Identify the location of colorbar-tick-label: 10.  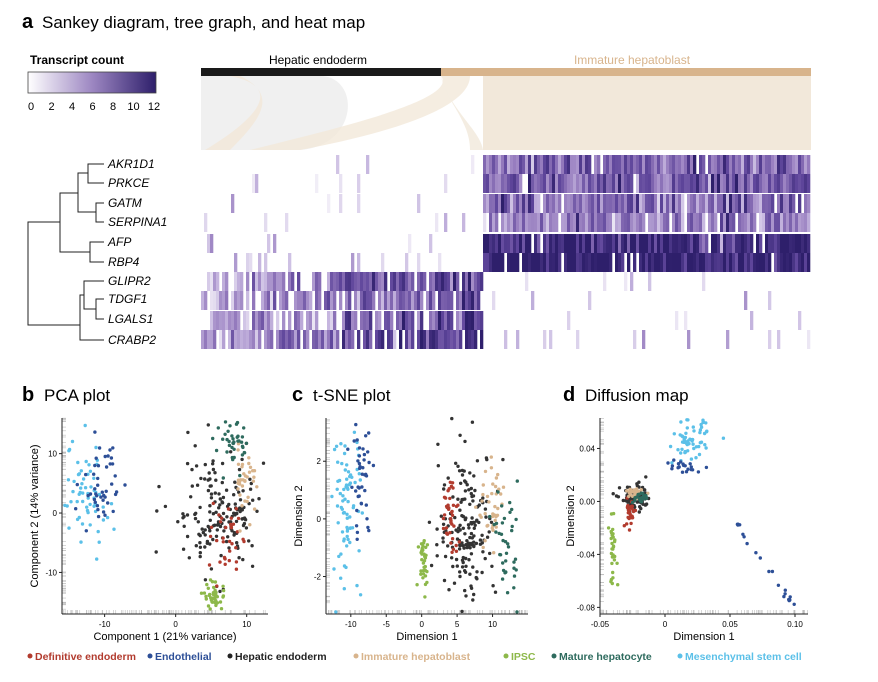
(133, 107).